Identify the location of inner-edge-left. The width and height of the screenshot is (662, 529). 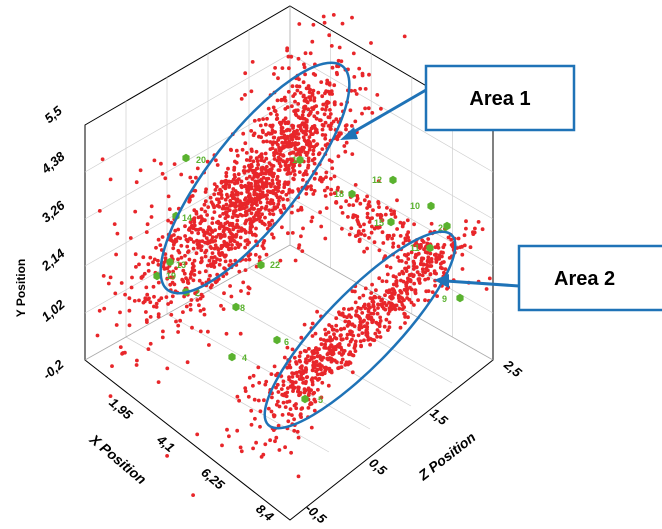
(187, 302).